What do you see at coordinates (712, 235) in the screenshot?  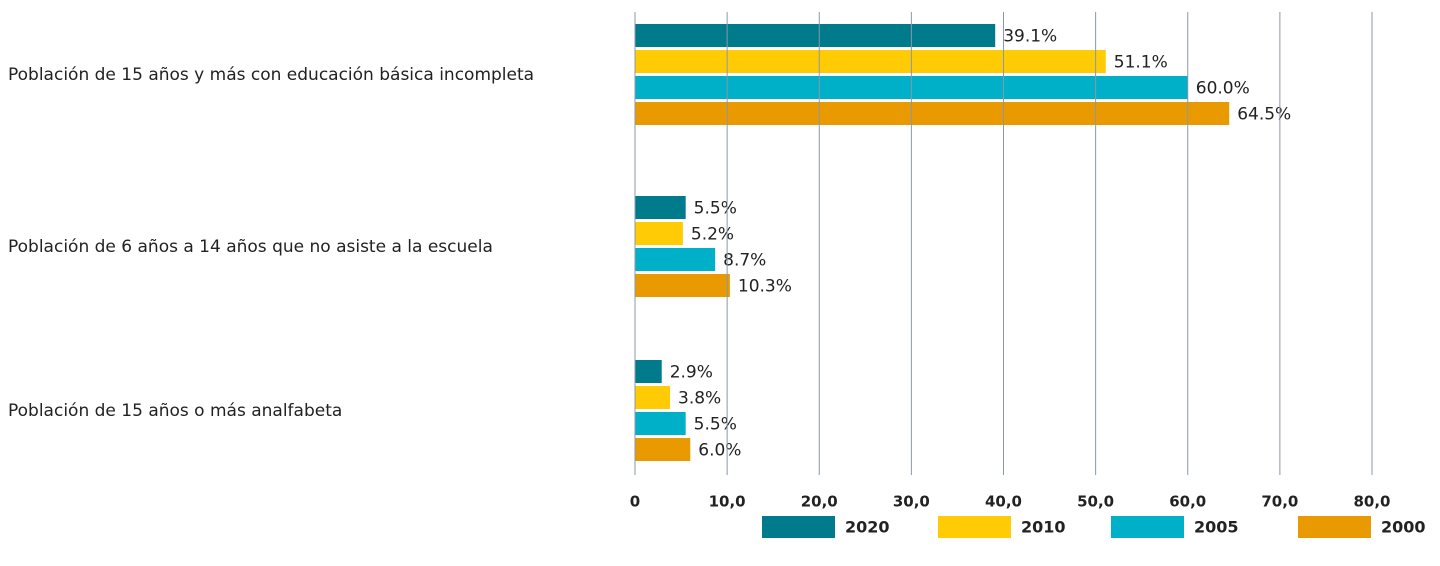 I see `value-label: 5.2%` at bounding box center [712, 235].